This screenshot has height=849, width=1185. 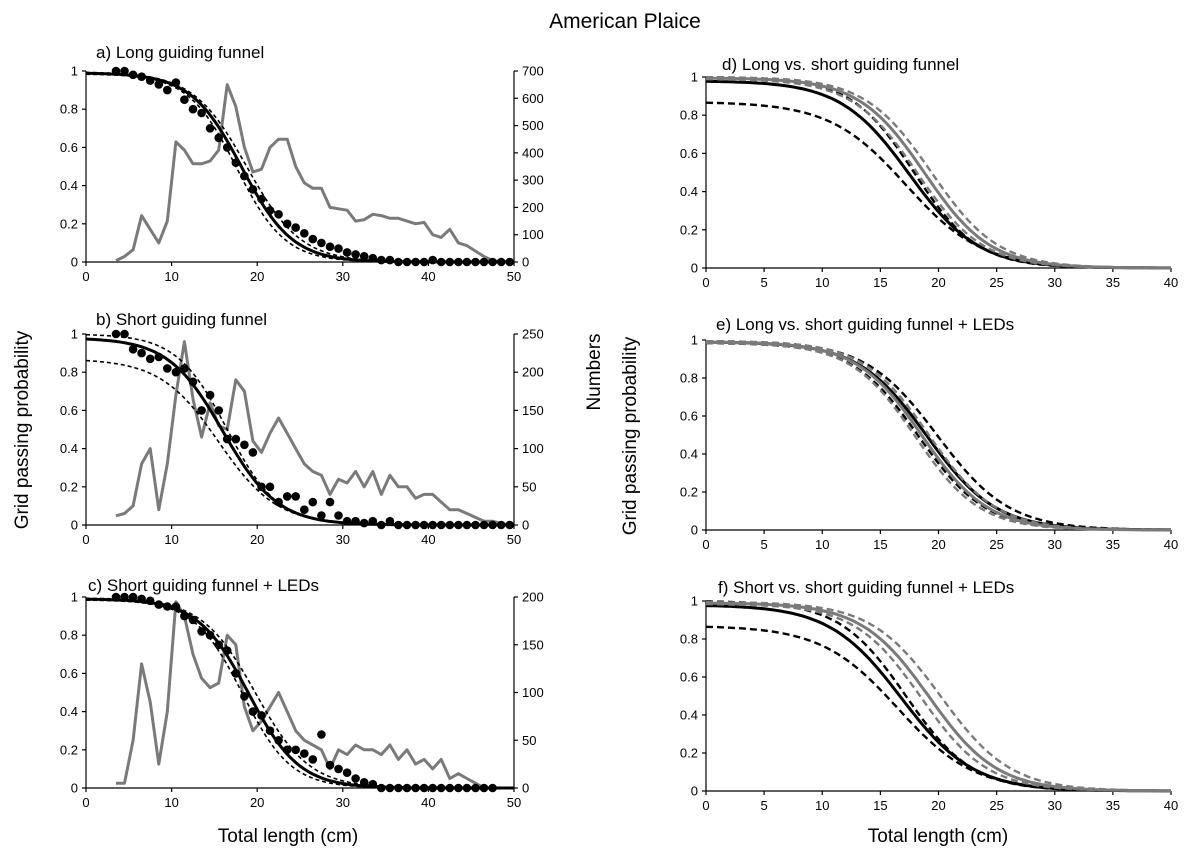 What do you see at coordinates (525, 525) in the screenshot?
I see `secondary-y-tick-label: 0` at bounding box center [525, 525].